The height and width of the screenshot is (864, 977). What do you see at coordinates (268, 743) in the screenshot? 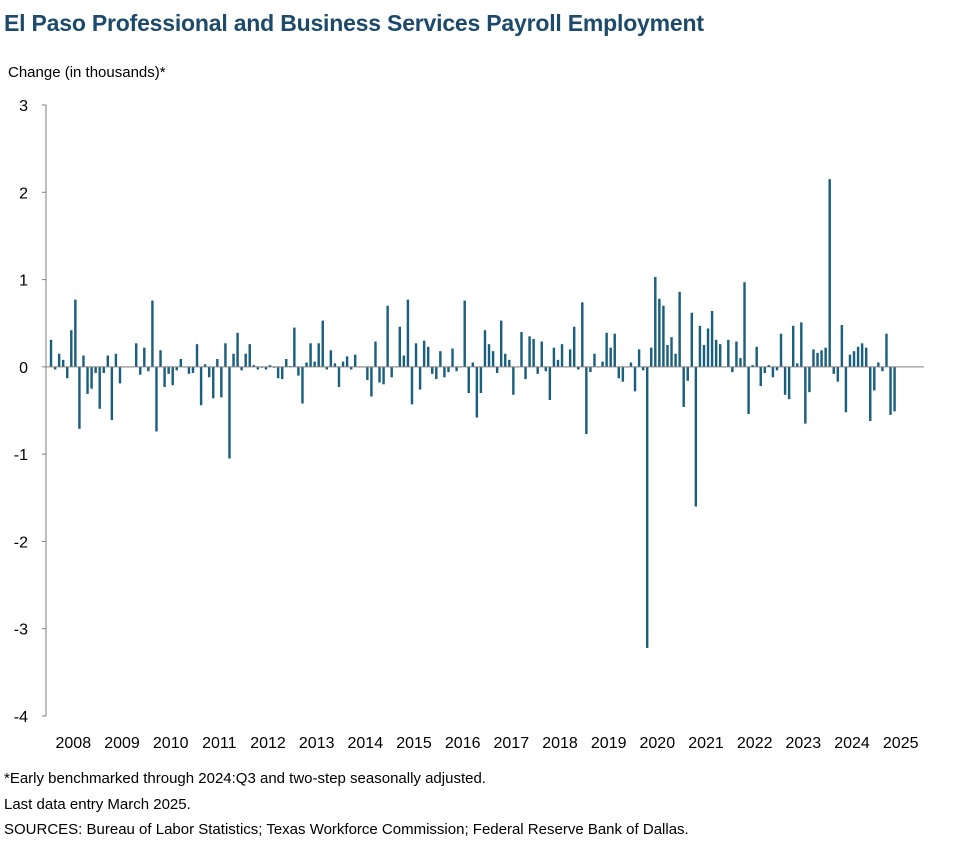
I see `x-tick-label: 2012` at bounding box center [268, 743].